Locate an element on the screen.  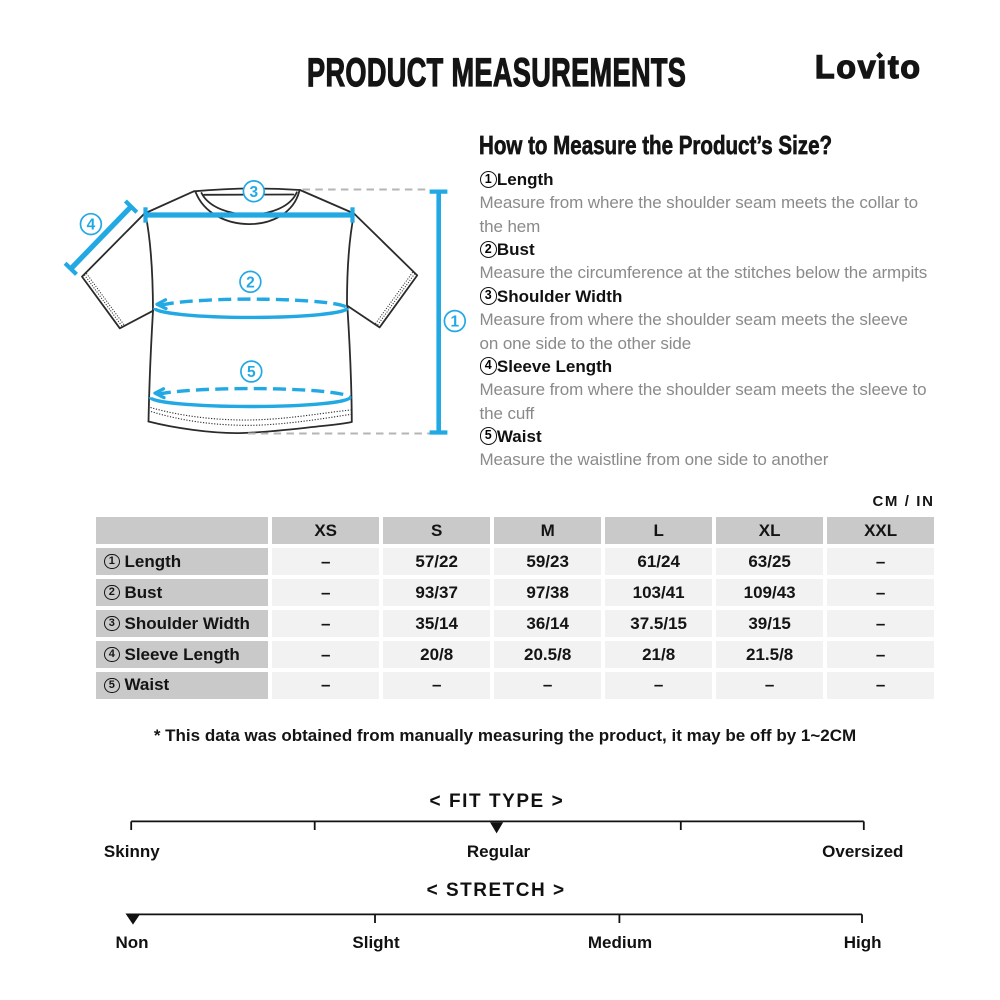
svg-text: 1 is located at coordinates (454, 322).